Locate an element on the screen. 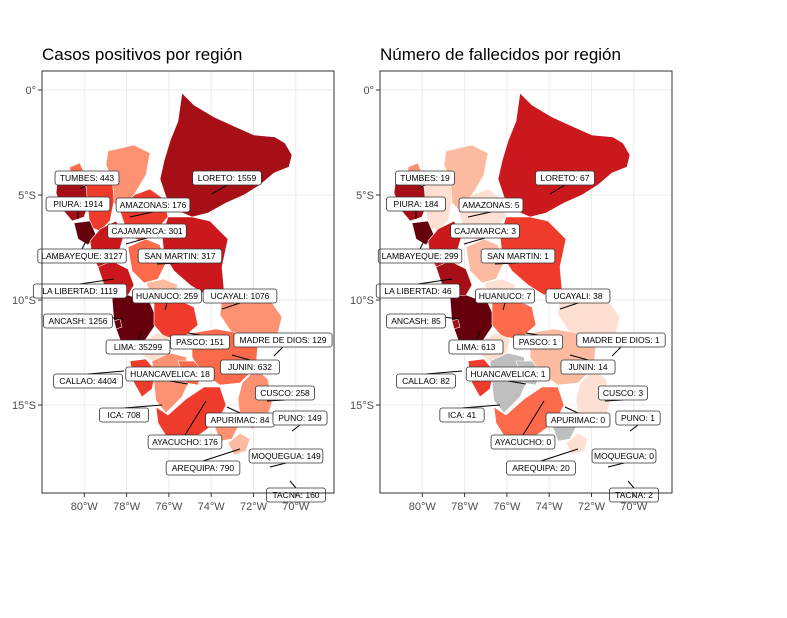 The width and height of the screenshot is (787, 618). region-label-huancavelica: HUANCAVELICA: 18 is located at coordinates (170, 374).